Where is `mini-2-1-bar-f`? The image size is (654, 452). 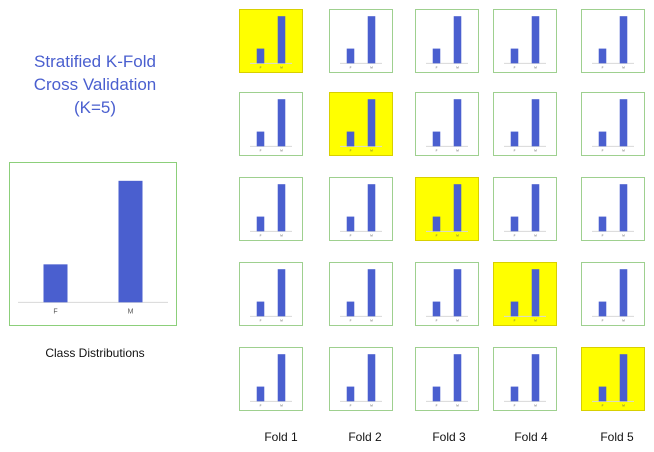
mini-2-1-bar-f is located at coordinates (260, 139).